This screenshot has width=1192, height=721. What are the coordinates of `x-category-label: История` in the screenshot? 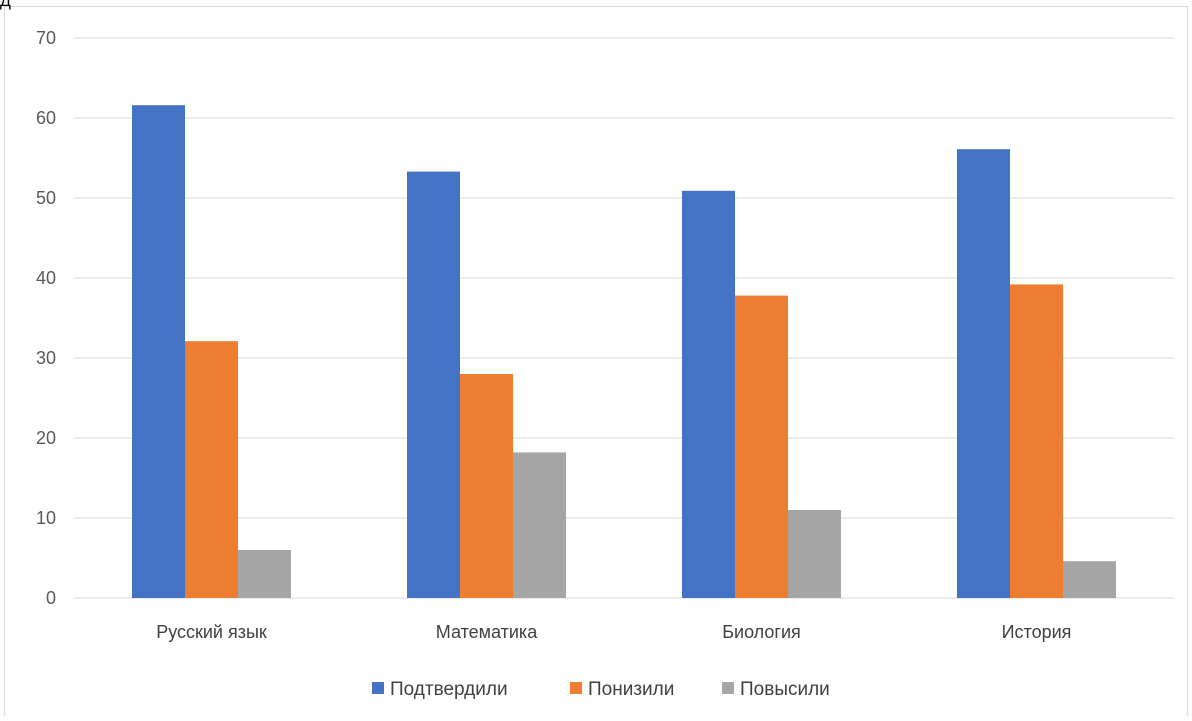 It's located at (1037, 632).